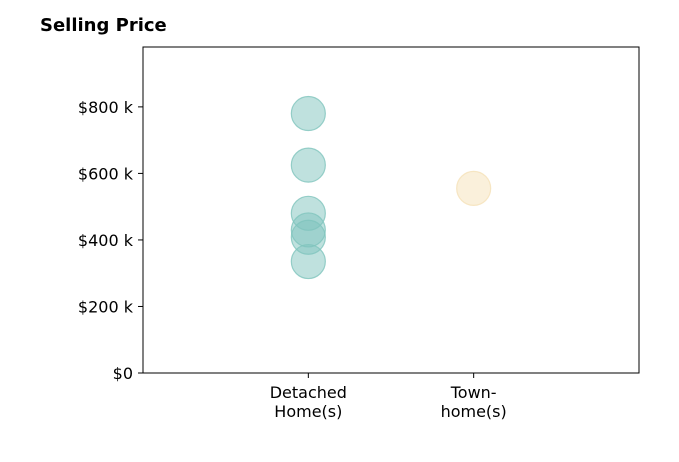 This screenshot has height=462, width=679. What do you see at coordinates (473, 392) in the screenshot?
I see `x-tick-label: Town-` at bounding box center [473, 392].